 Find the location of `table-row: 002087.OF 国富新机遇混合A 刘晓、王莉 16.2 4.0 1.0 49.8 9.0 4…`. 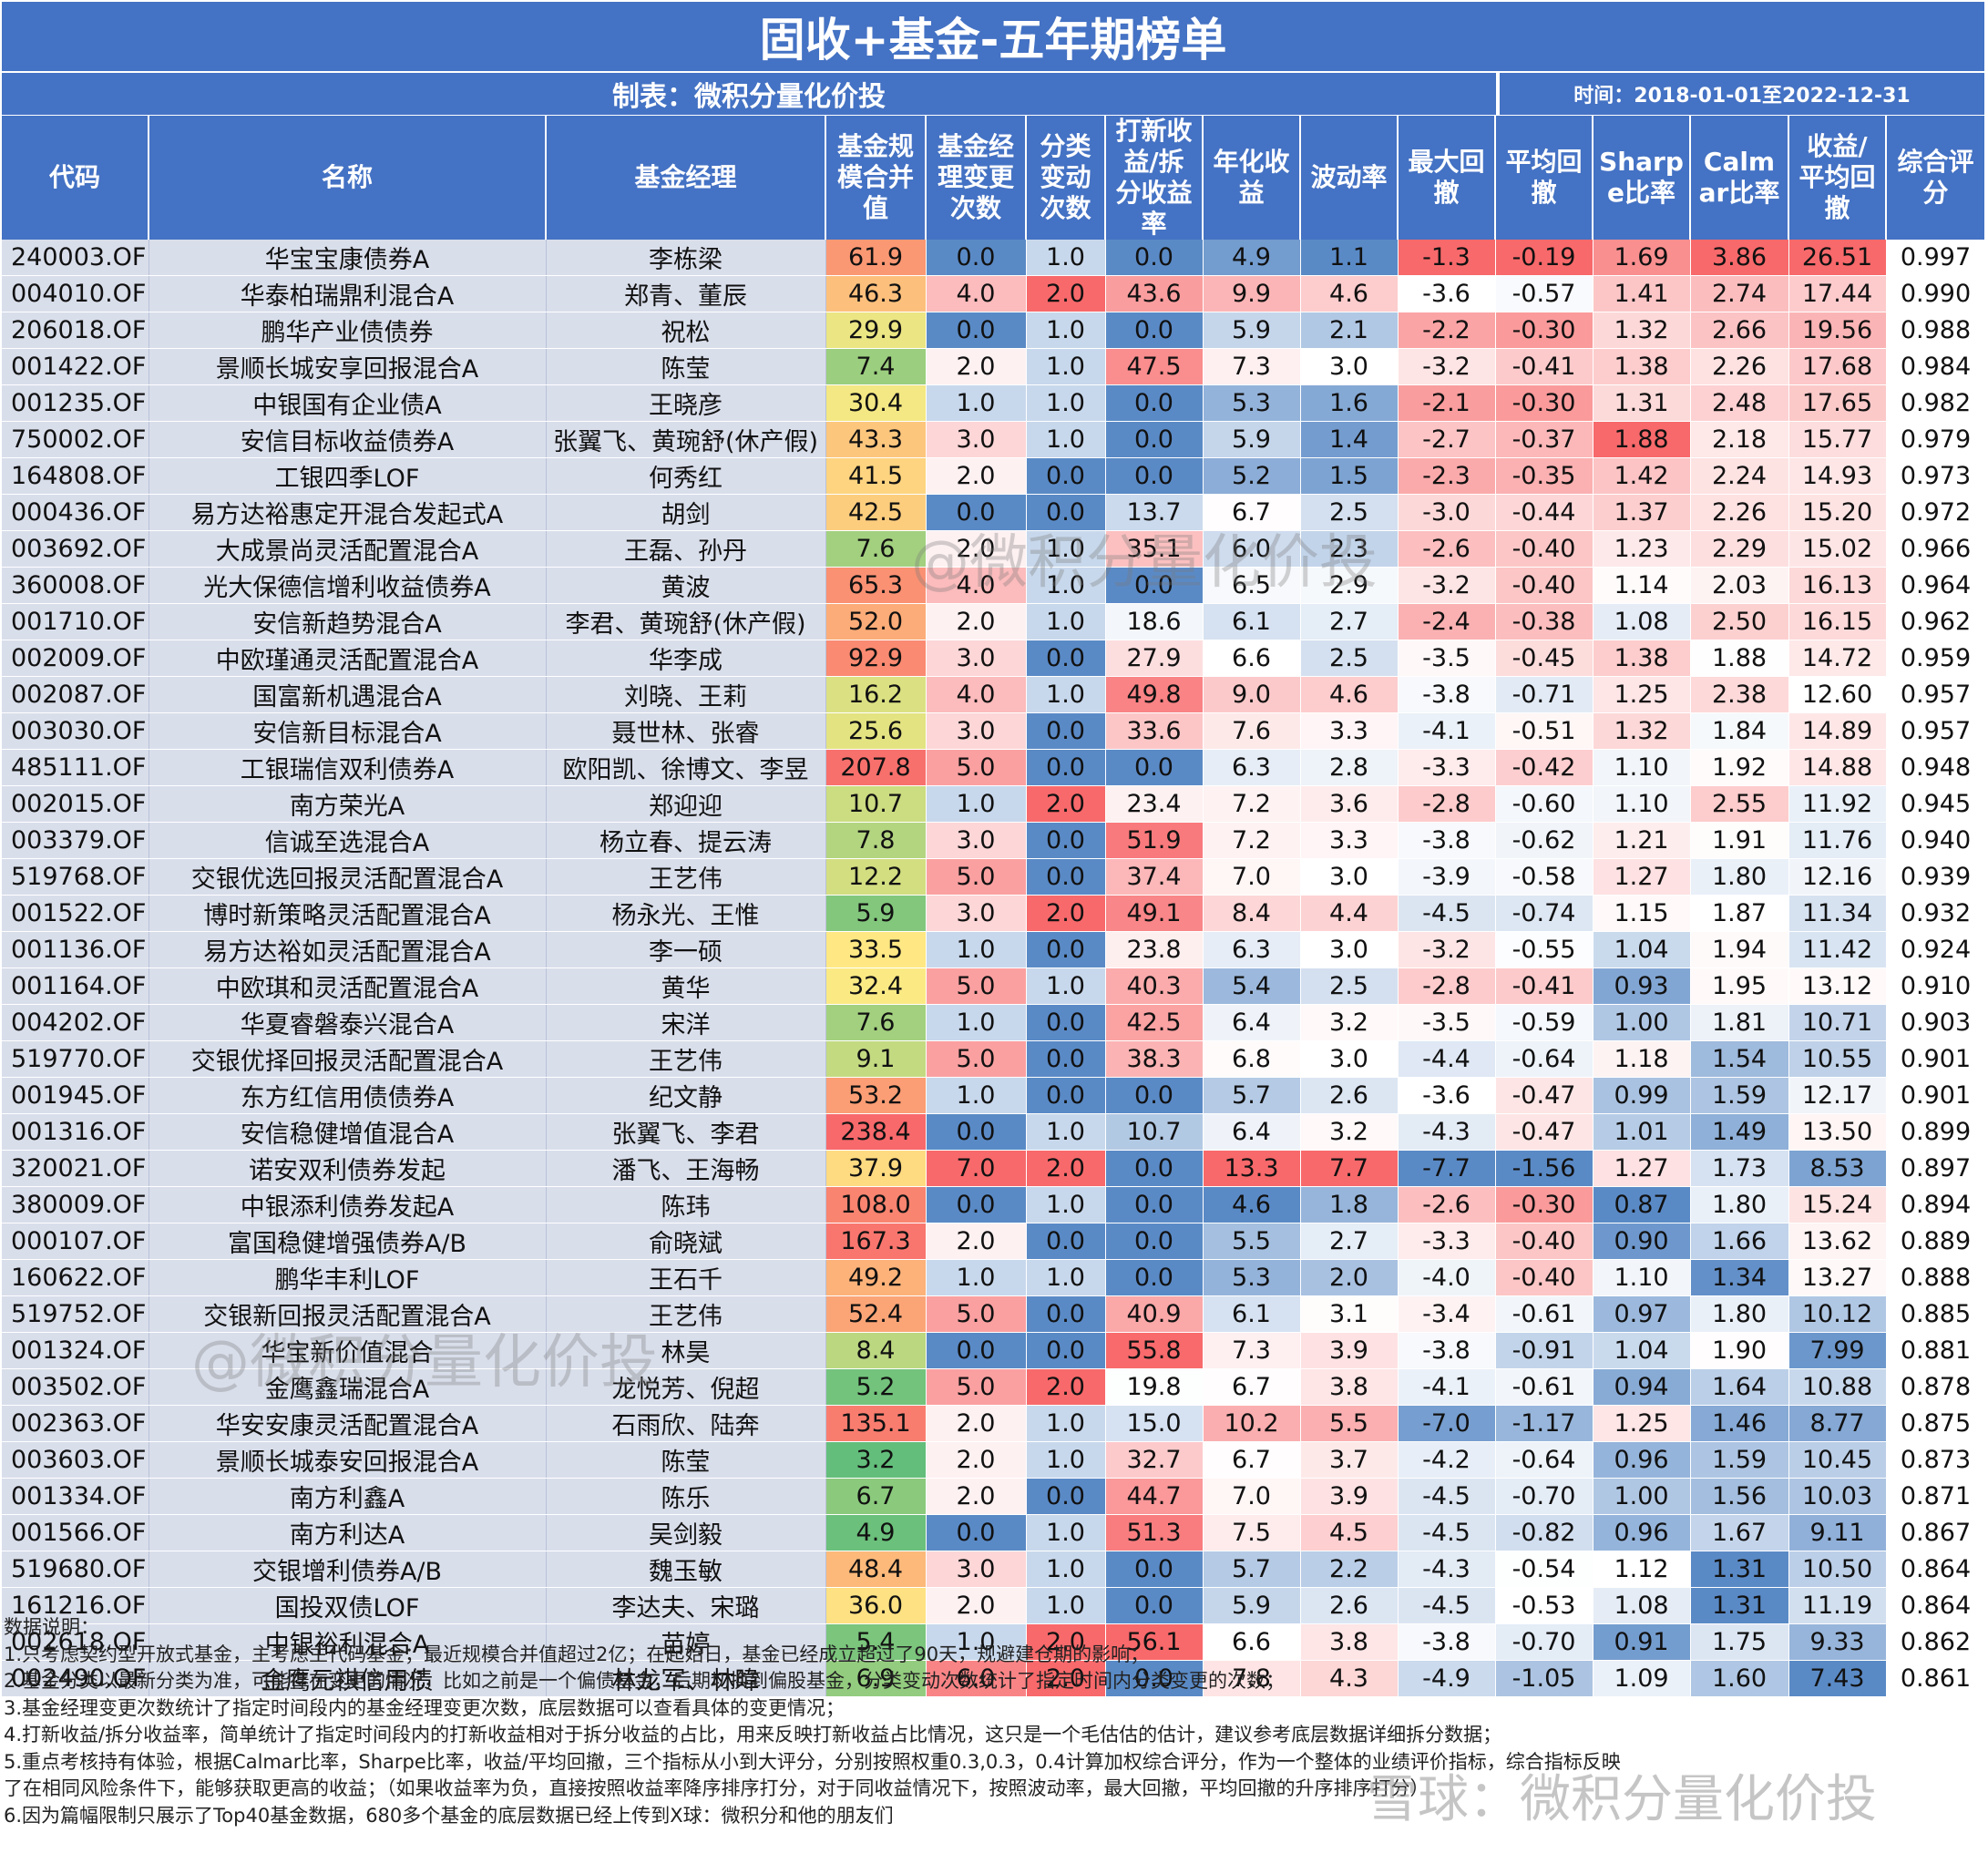

table-row: 002087.OF 国富新机遇混合A 刘晓、王莉 16.2 4.0 1.0 49.8 9.0 4… is located at coordinates (994, 694).